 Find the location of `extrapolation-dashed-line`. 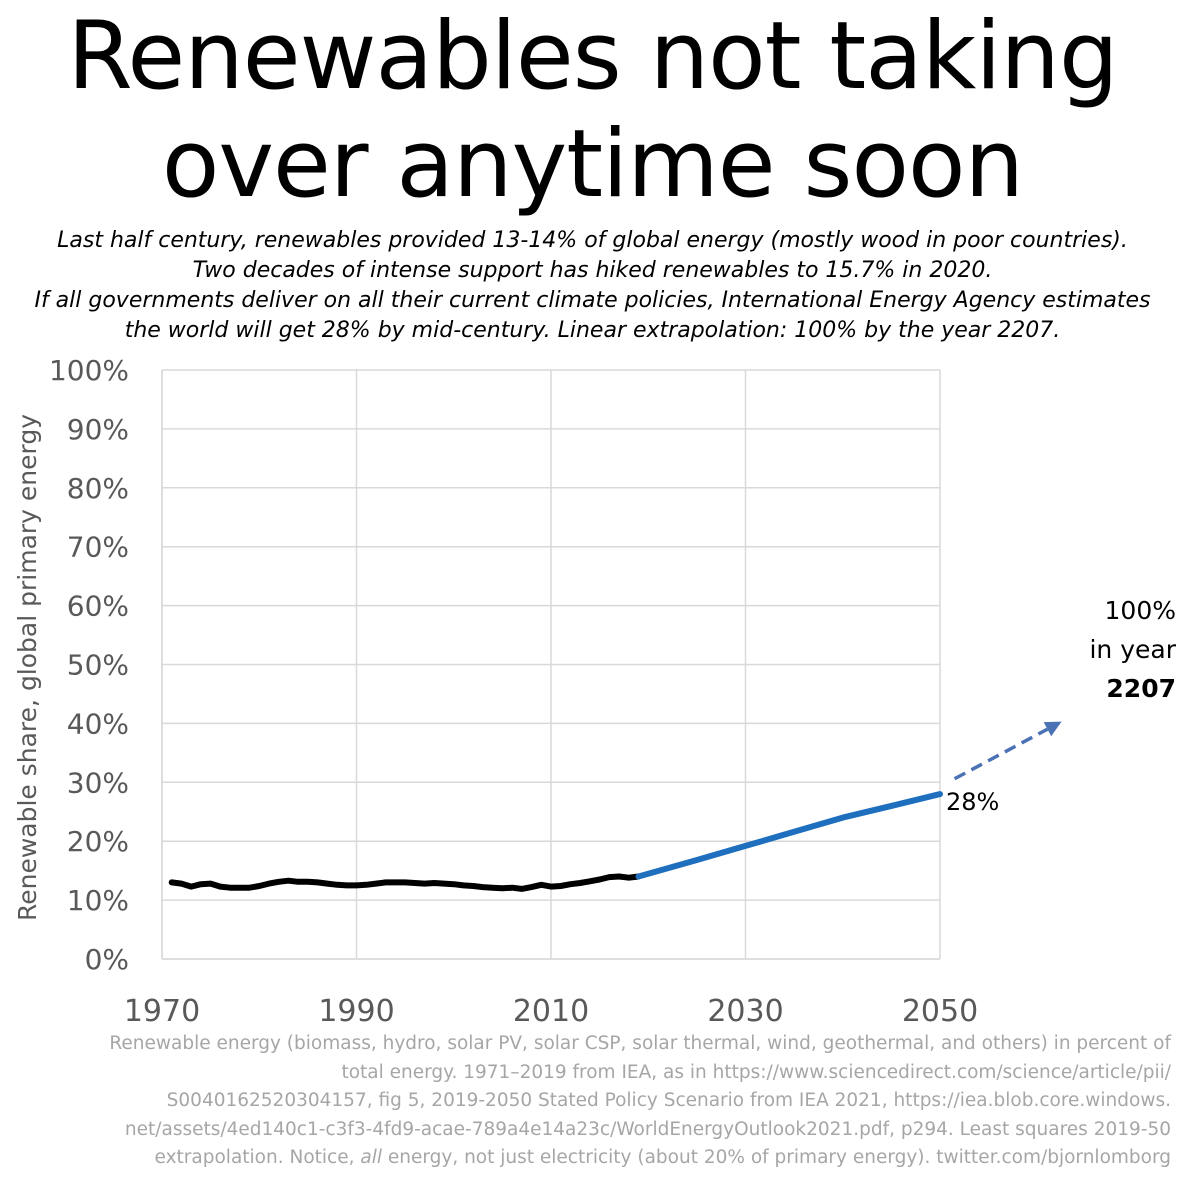

extrapolation-dashed-line is located at coordinates (1001, 754).